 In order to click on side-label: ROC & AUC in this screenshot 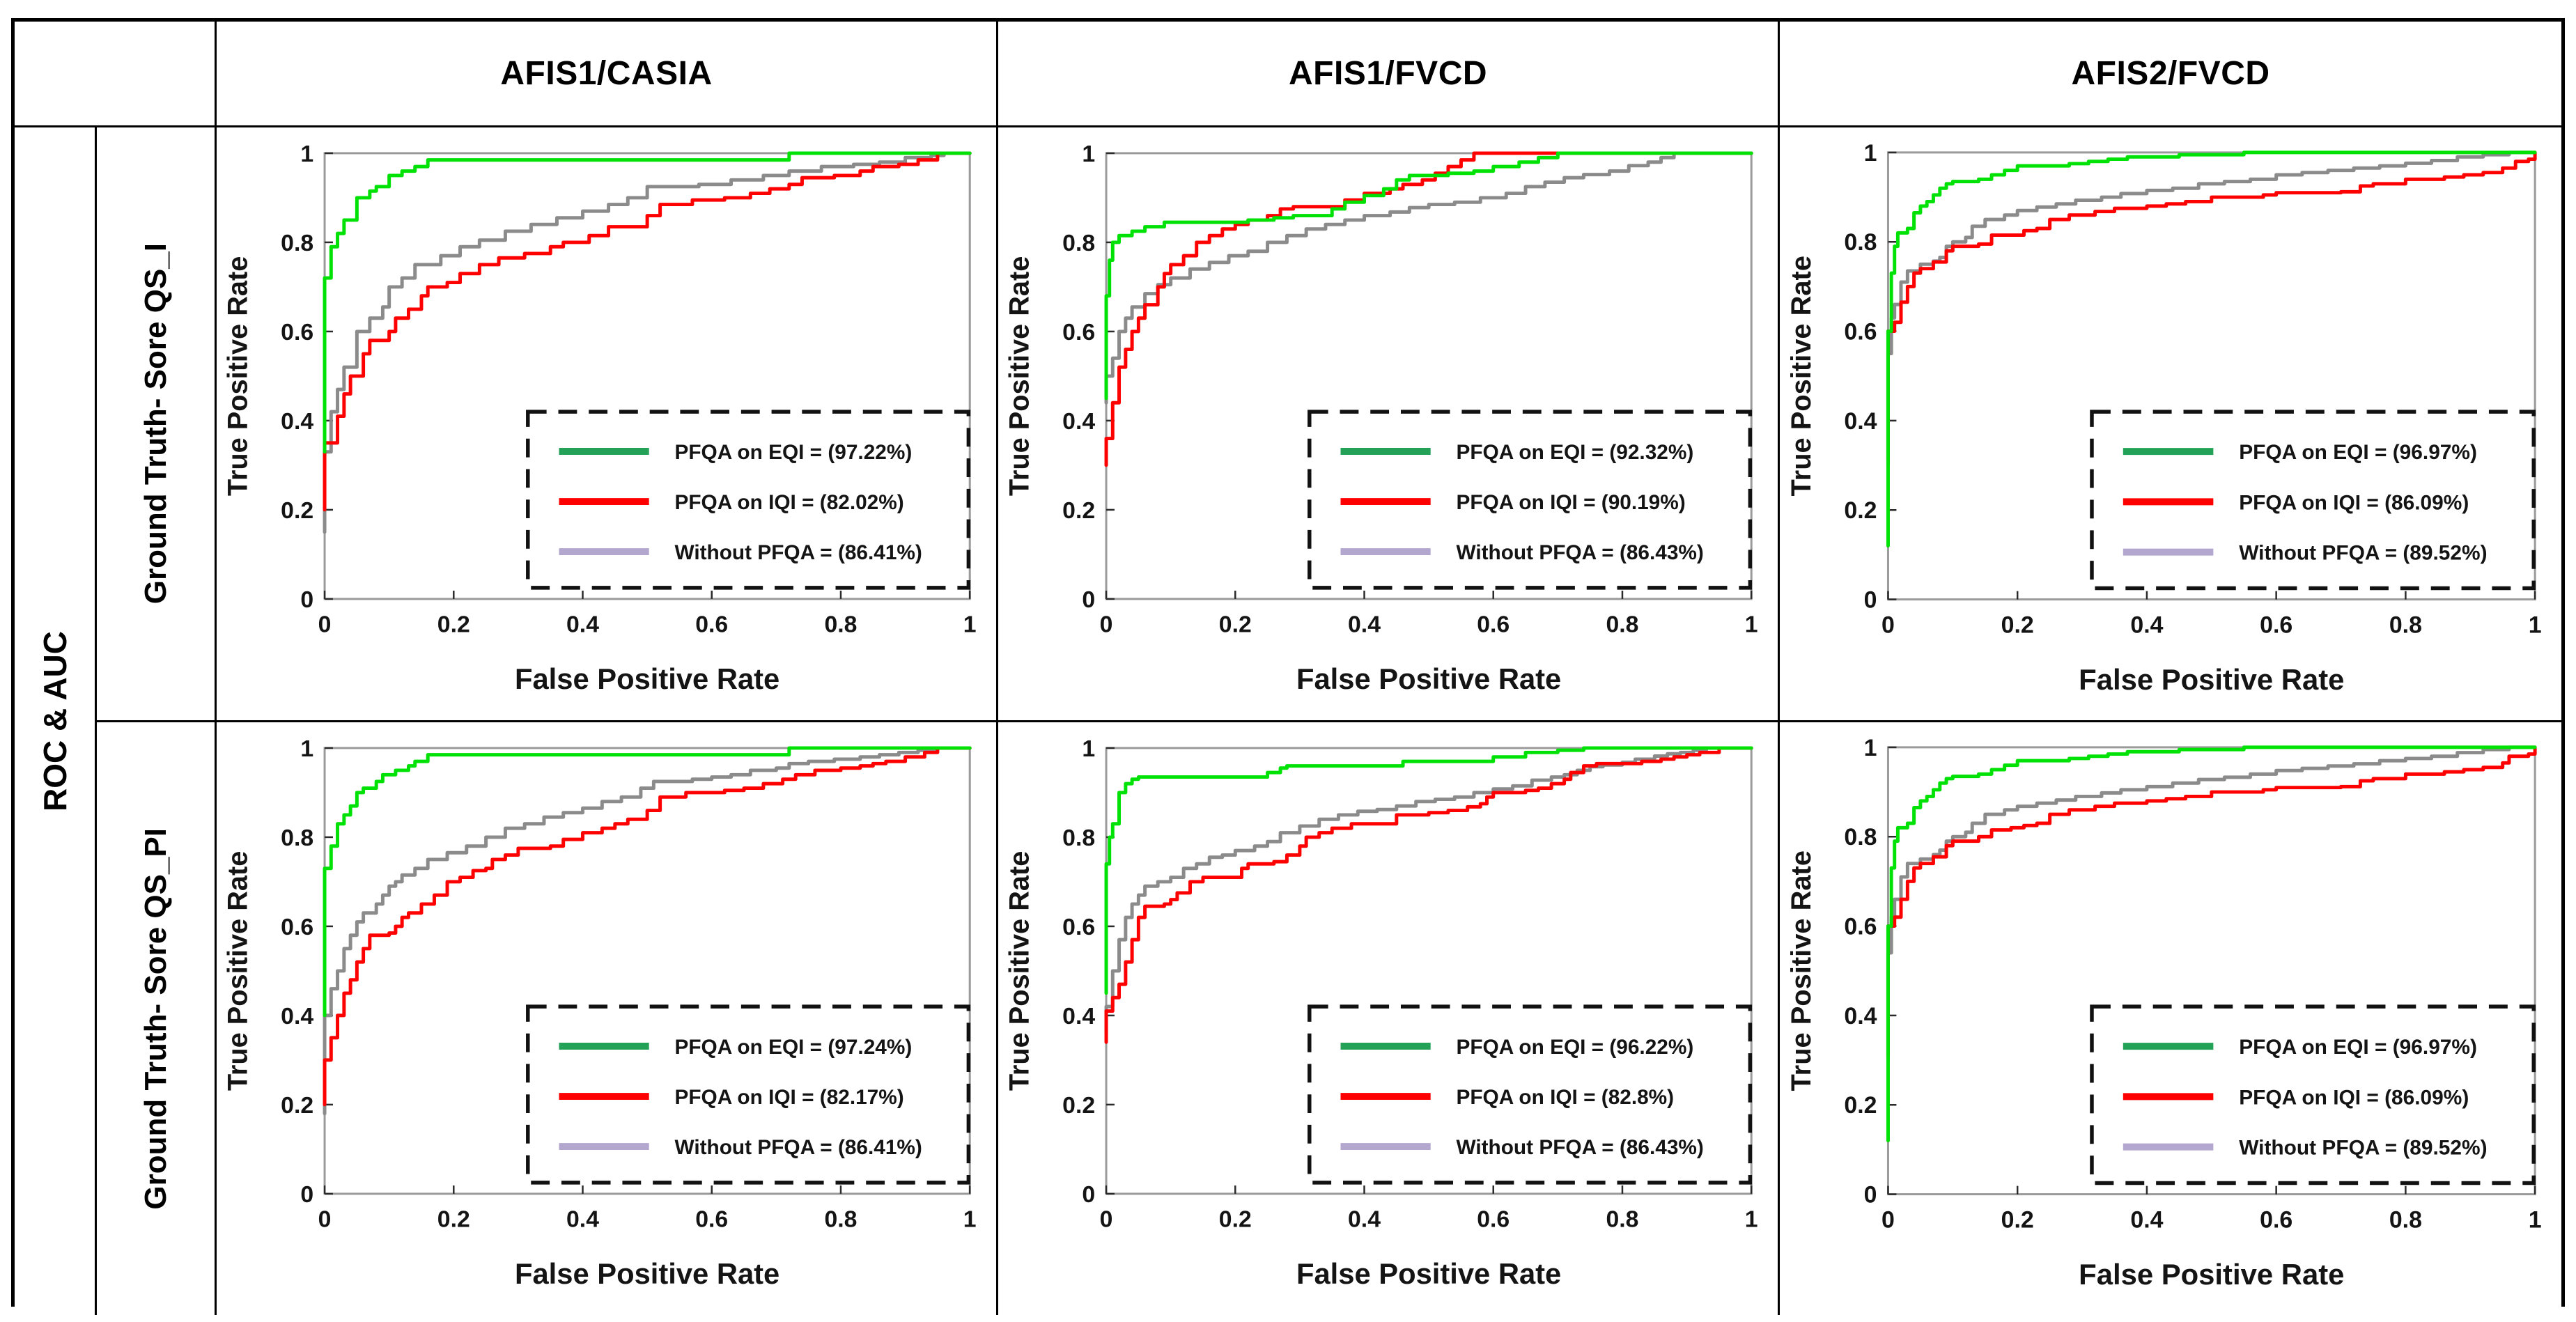, I will do `click(54, 721)`.